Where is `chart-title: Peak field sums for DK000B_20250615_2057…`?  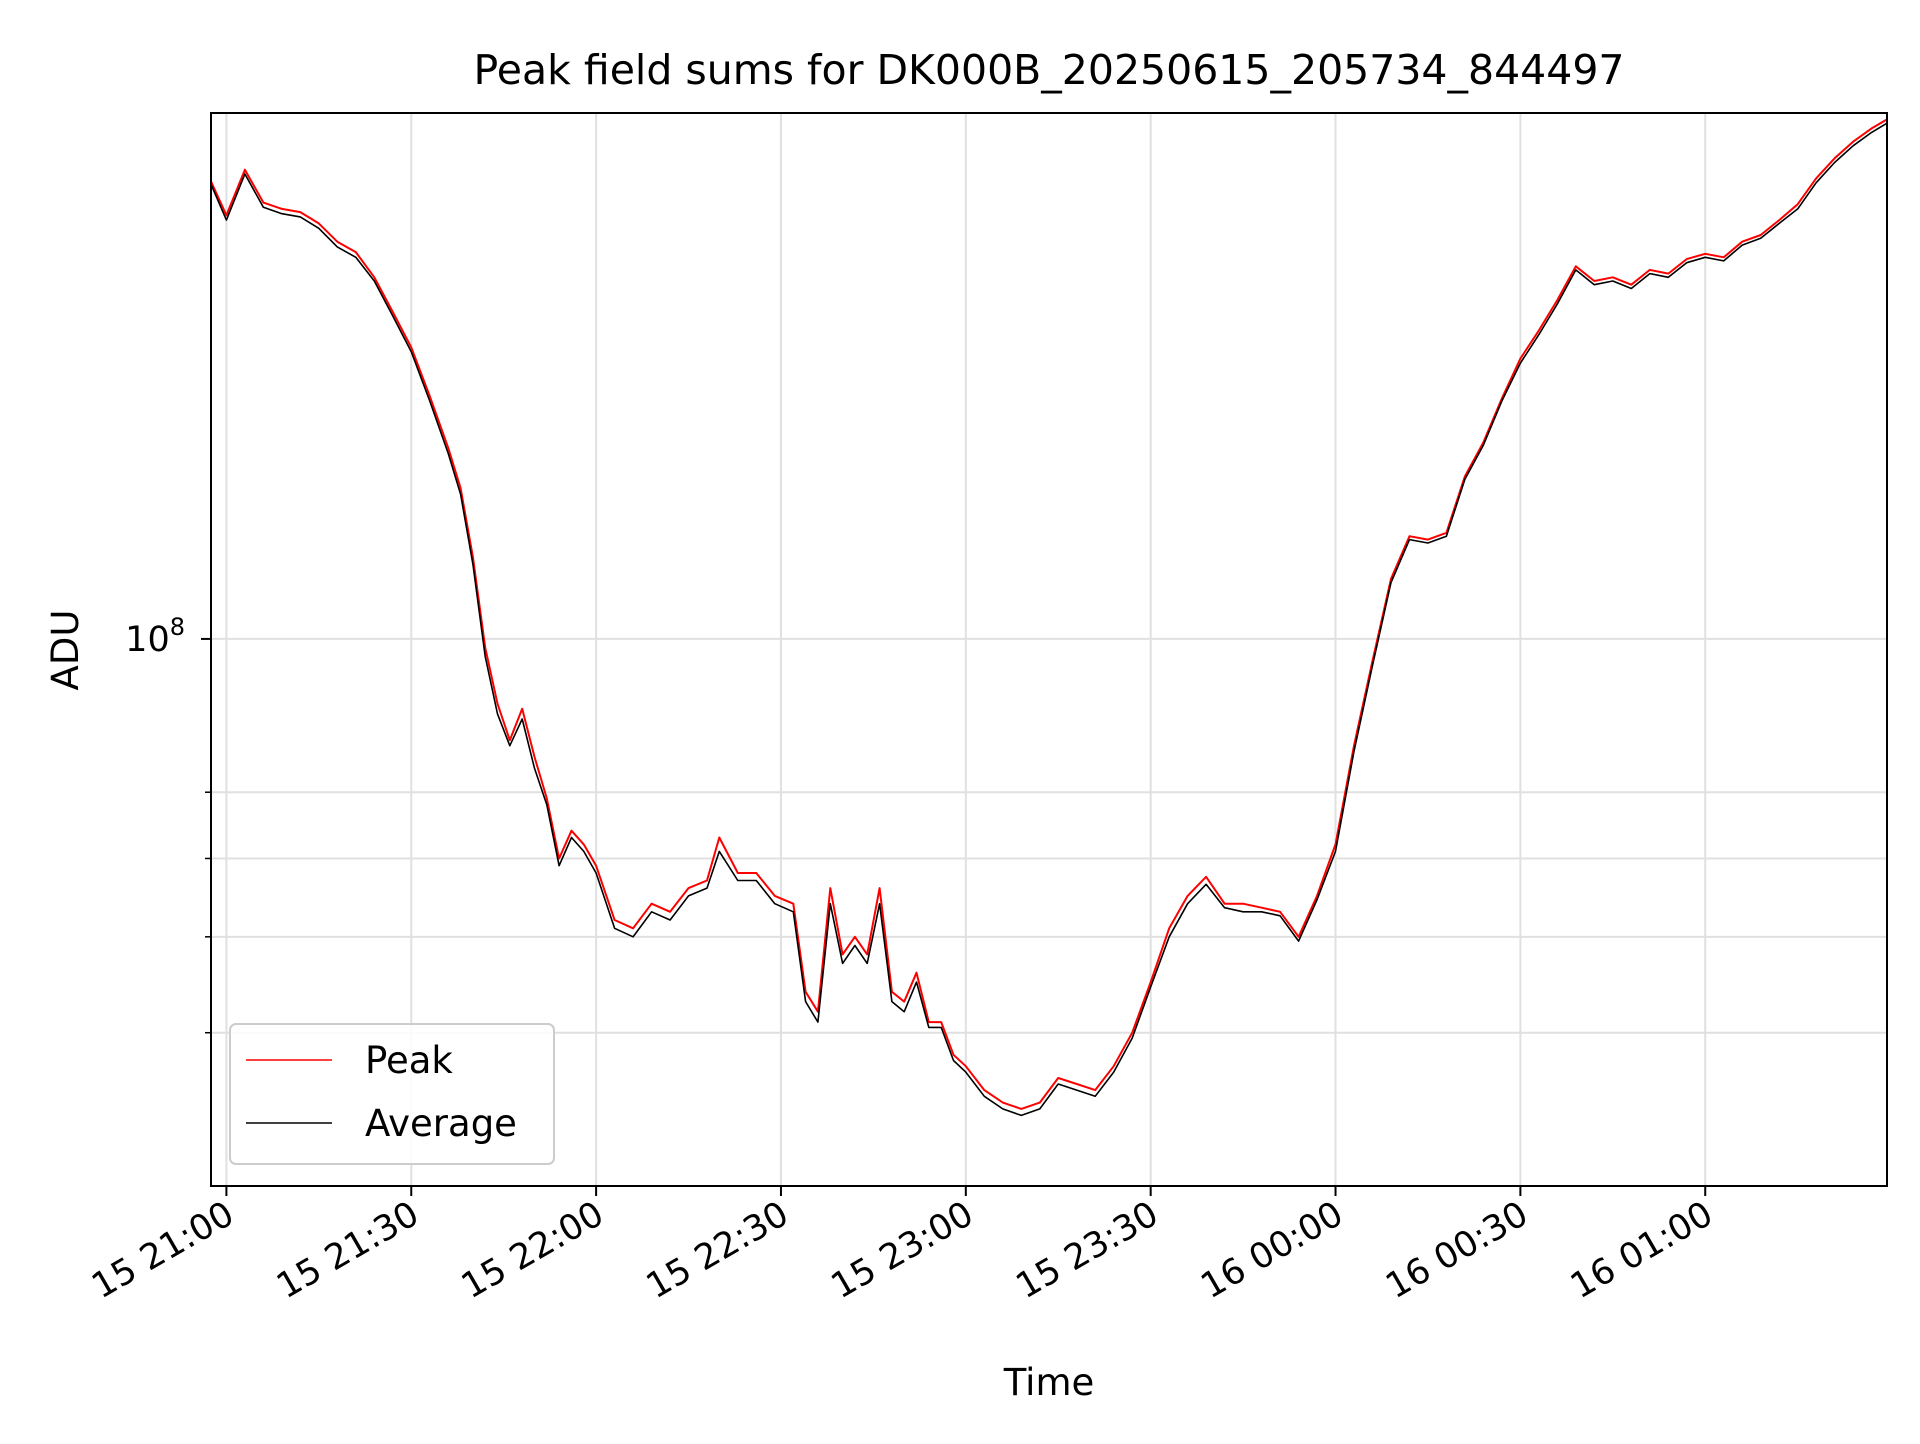
chart-title: Peak field sums for DK000B_20250615_2057… is located at coordinates (1048, 70).